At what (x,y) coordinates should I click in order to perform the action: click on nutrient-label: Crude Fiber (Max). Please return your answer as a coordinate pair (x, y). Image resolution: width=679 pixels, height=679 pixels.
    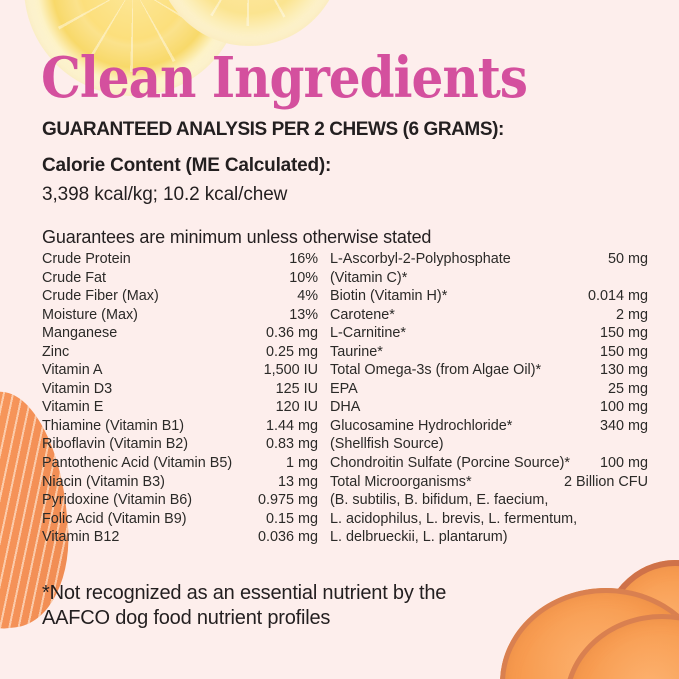
    Looking at the image, I should click on (100, 296).